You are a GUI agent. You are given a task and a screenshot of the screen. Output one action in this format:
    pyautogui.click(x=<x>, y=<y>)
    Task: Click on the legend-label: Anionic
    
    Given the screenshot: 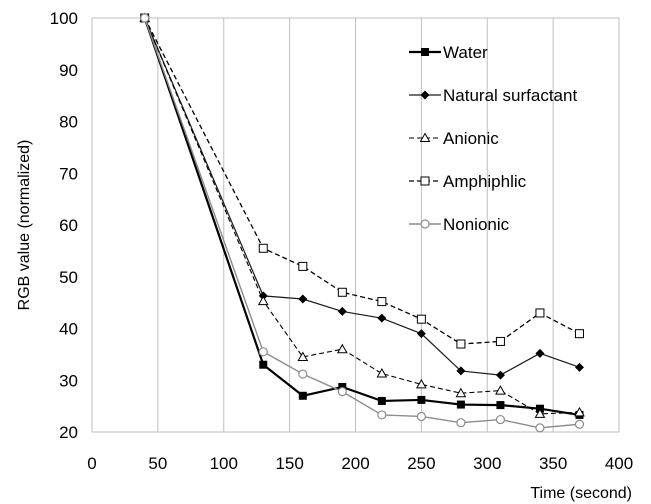 What is the action you would take?
    pyautogui.click(x=471, y=138)
    